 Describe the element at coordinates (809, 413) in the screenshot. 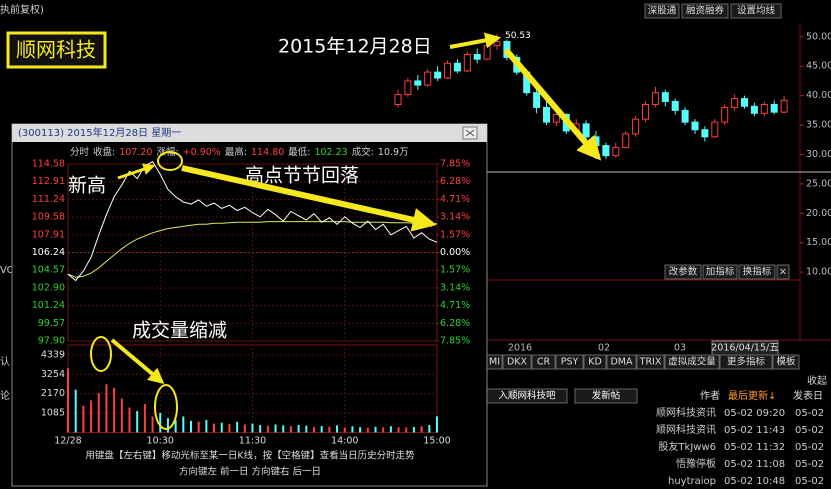

I see `news-date: 05-02` at that location.